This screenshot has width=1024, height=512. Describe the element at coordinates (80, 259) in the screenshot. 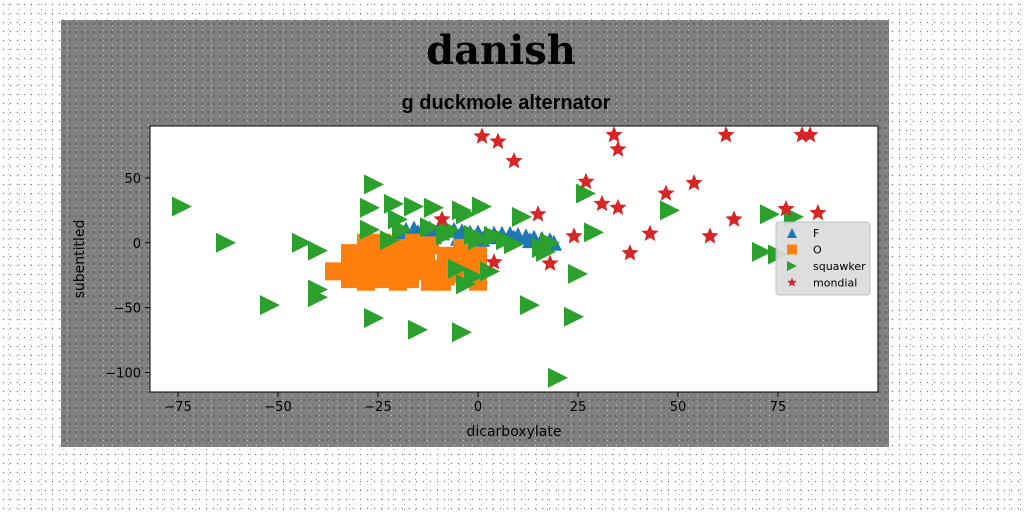

I see `y-axis-label: subentitled` at that location.